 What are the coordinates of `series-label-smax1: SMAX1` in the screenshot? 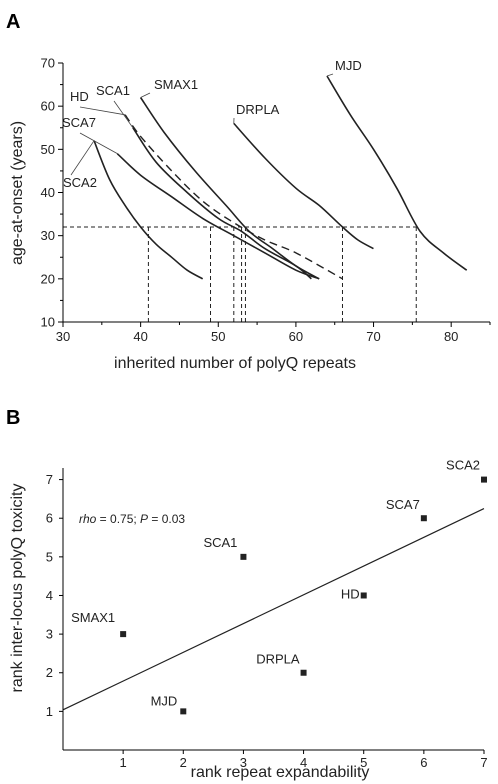 It's located at (176, 84).